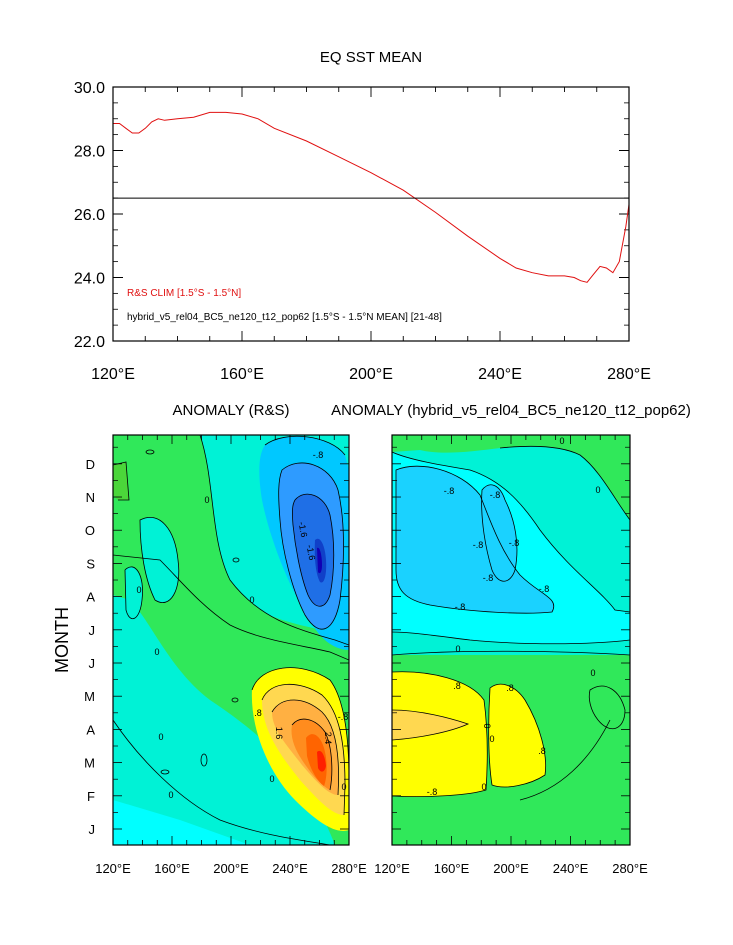  What do you see at coordinates (90, 530) in the screenshot?
I see `month-tick-label: O` at bounding box center [90, 530].